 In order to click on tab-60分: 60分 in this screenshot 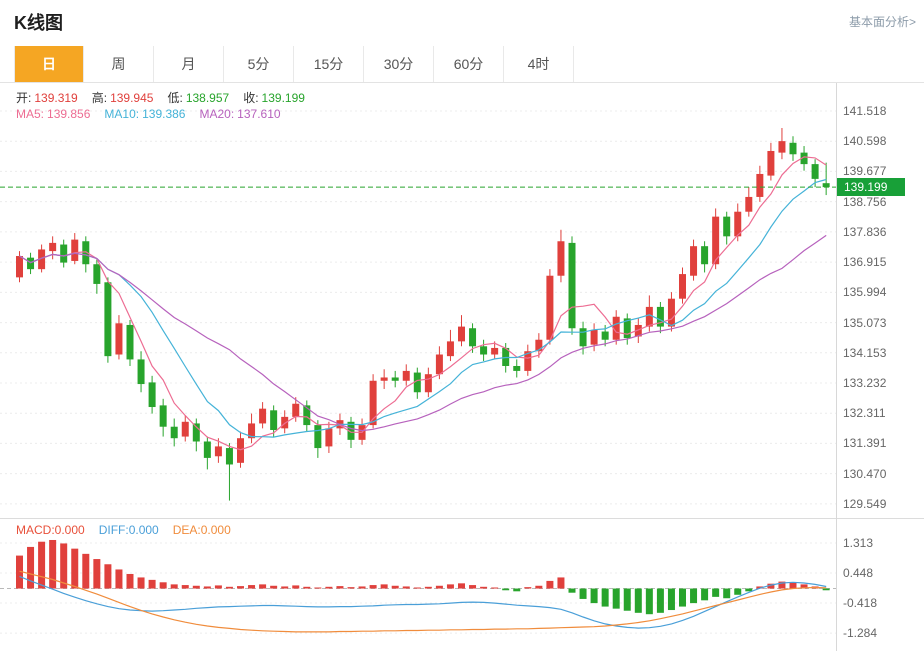, I will do `click(469, 64)`.